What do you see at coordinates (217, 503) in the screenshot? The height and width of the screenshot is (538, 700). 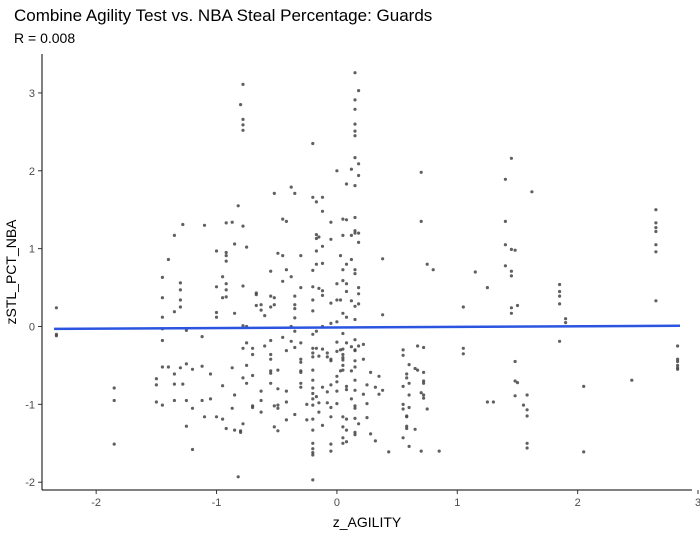 I see `x-tick-label--1: -1` at bounding box center [217, 503].